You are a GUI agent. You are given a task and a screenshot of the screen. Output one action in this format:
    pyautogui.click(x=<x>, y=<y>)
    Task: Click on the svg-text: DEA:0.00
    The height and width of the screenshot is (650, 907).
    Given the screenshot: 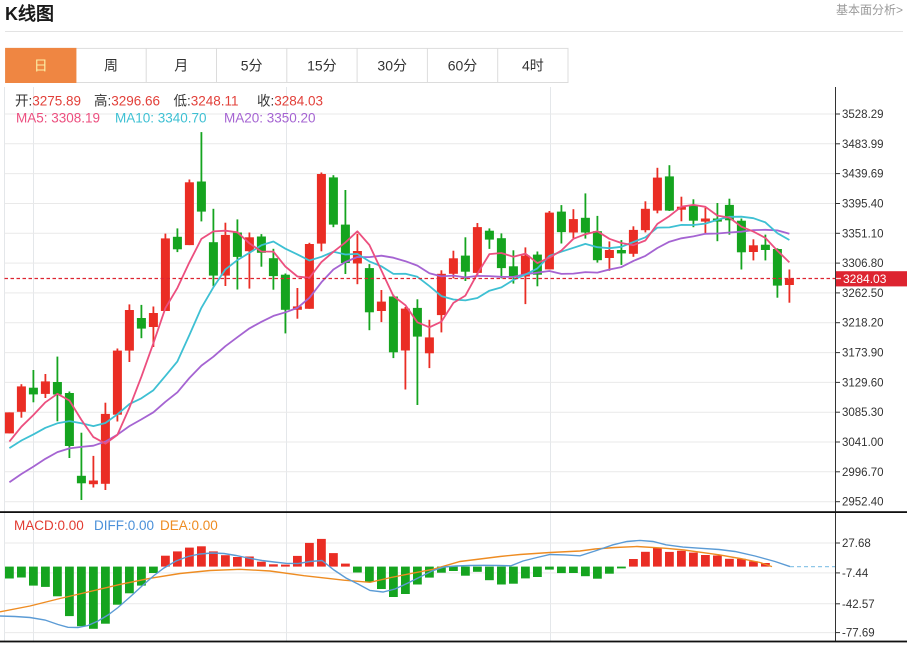 What is the action you would take?
    pyautogui.click(x=189, y=525)
    